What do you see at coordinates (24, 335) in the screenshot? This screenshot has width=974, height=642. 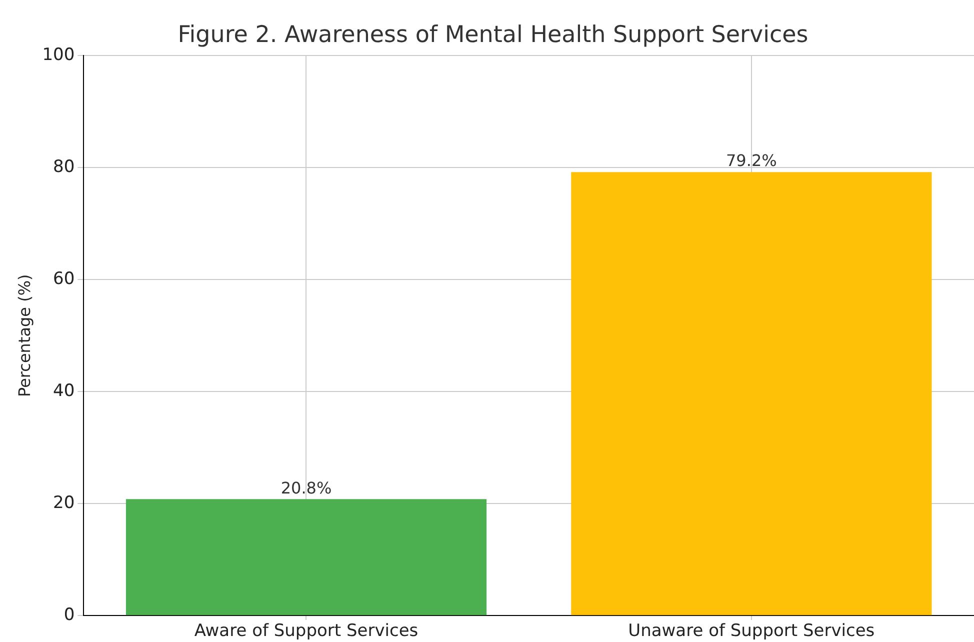 I see `y-axis-title: Percentage (%)` at bounding box center [24, 335].